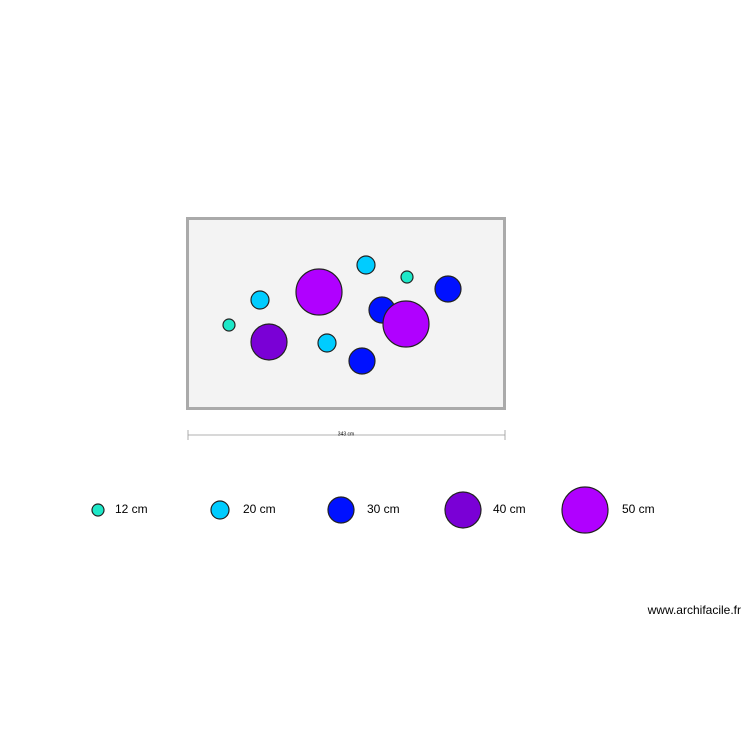 This screenshot has width=750, height=750. I want to click on legend-label: 50 cm, so click(638, 509).